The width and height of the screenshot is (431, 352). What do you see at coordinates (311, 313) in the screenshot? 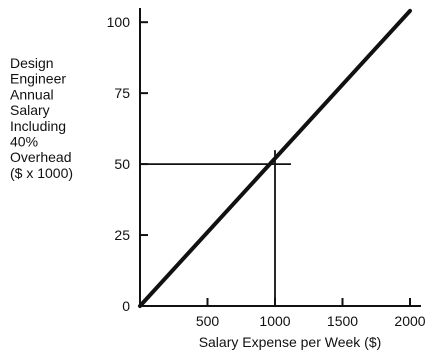
I see `x-ticks: 500 1000 1500 2000` at bounding box center [311, 313].